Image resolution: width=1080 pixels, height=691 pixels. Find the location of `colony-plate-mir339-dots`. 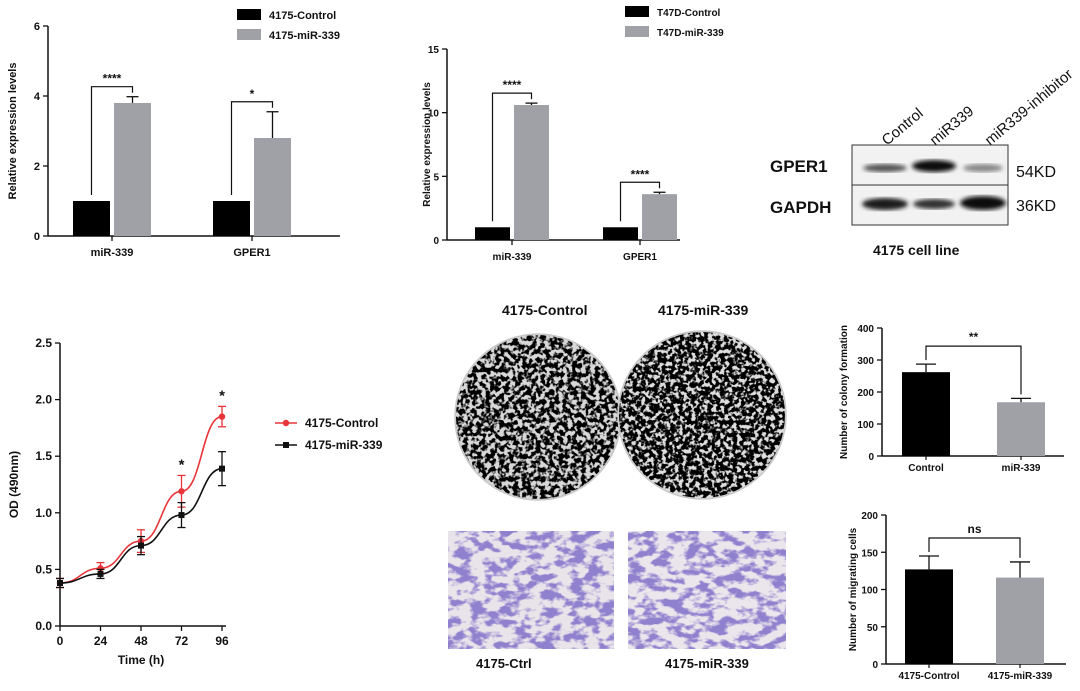

colony-plate-mir339-dots is located at coordinates (702, 415).